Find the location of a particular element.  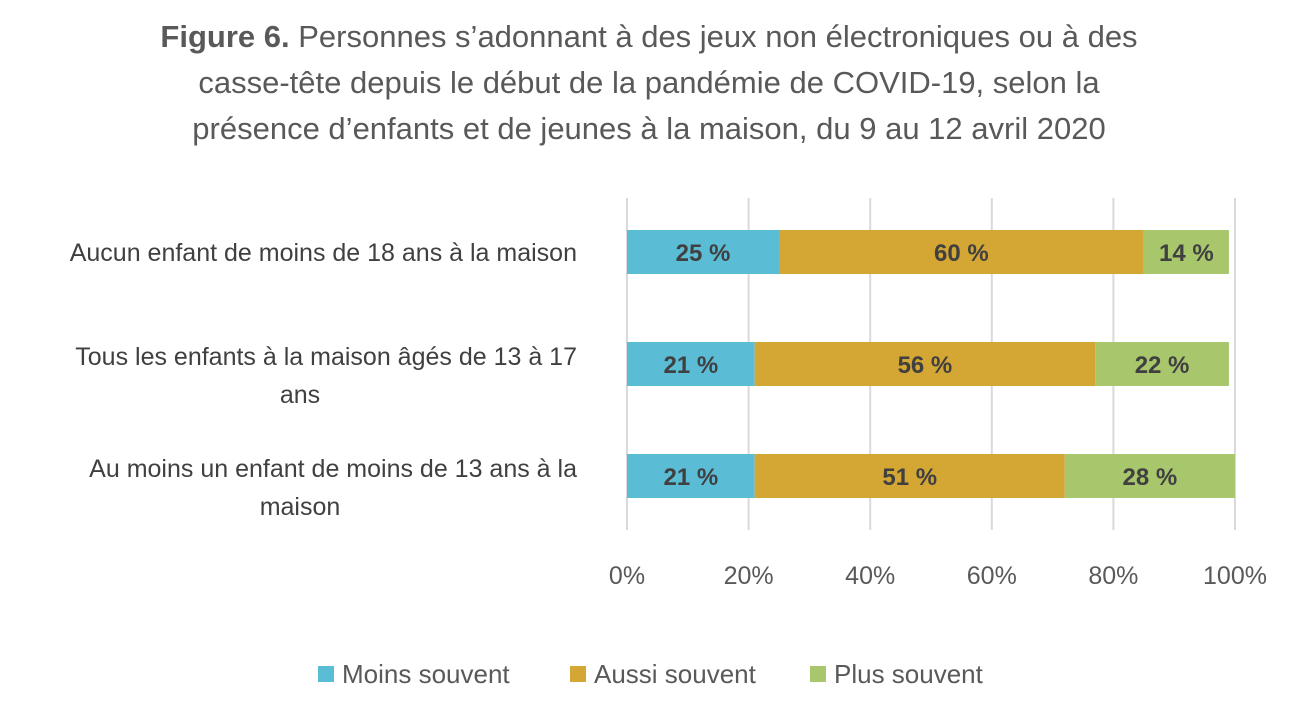

legend-label: Moins souvent is located at coordinates (426, 674).